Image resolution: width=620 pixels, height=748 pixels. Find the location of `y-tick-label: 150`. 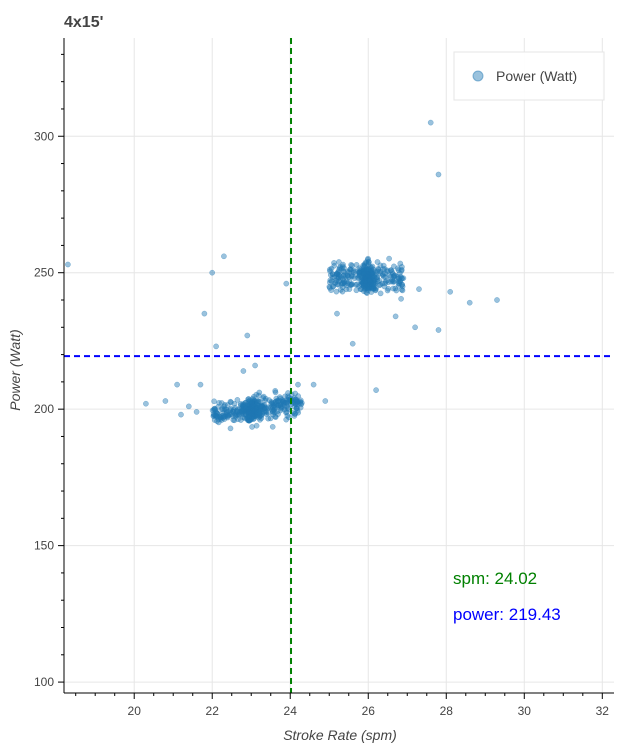

y-tick-label: 150 is located at coordinates (44, 546).